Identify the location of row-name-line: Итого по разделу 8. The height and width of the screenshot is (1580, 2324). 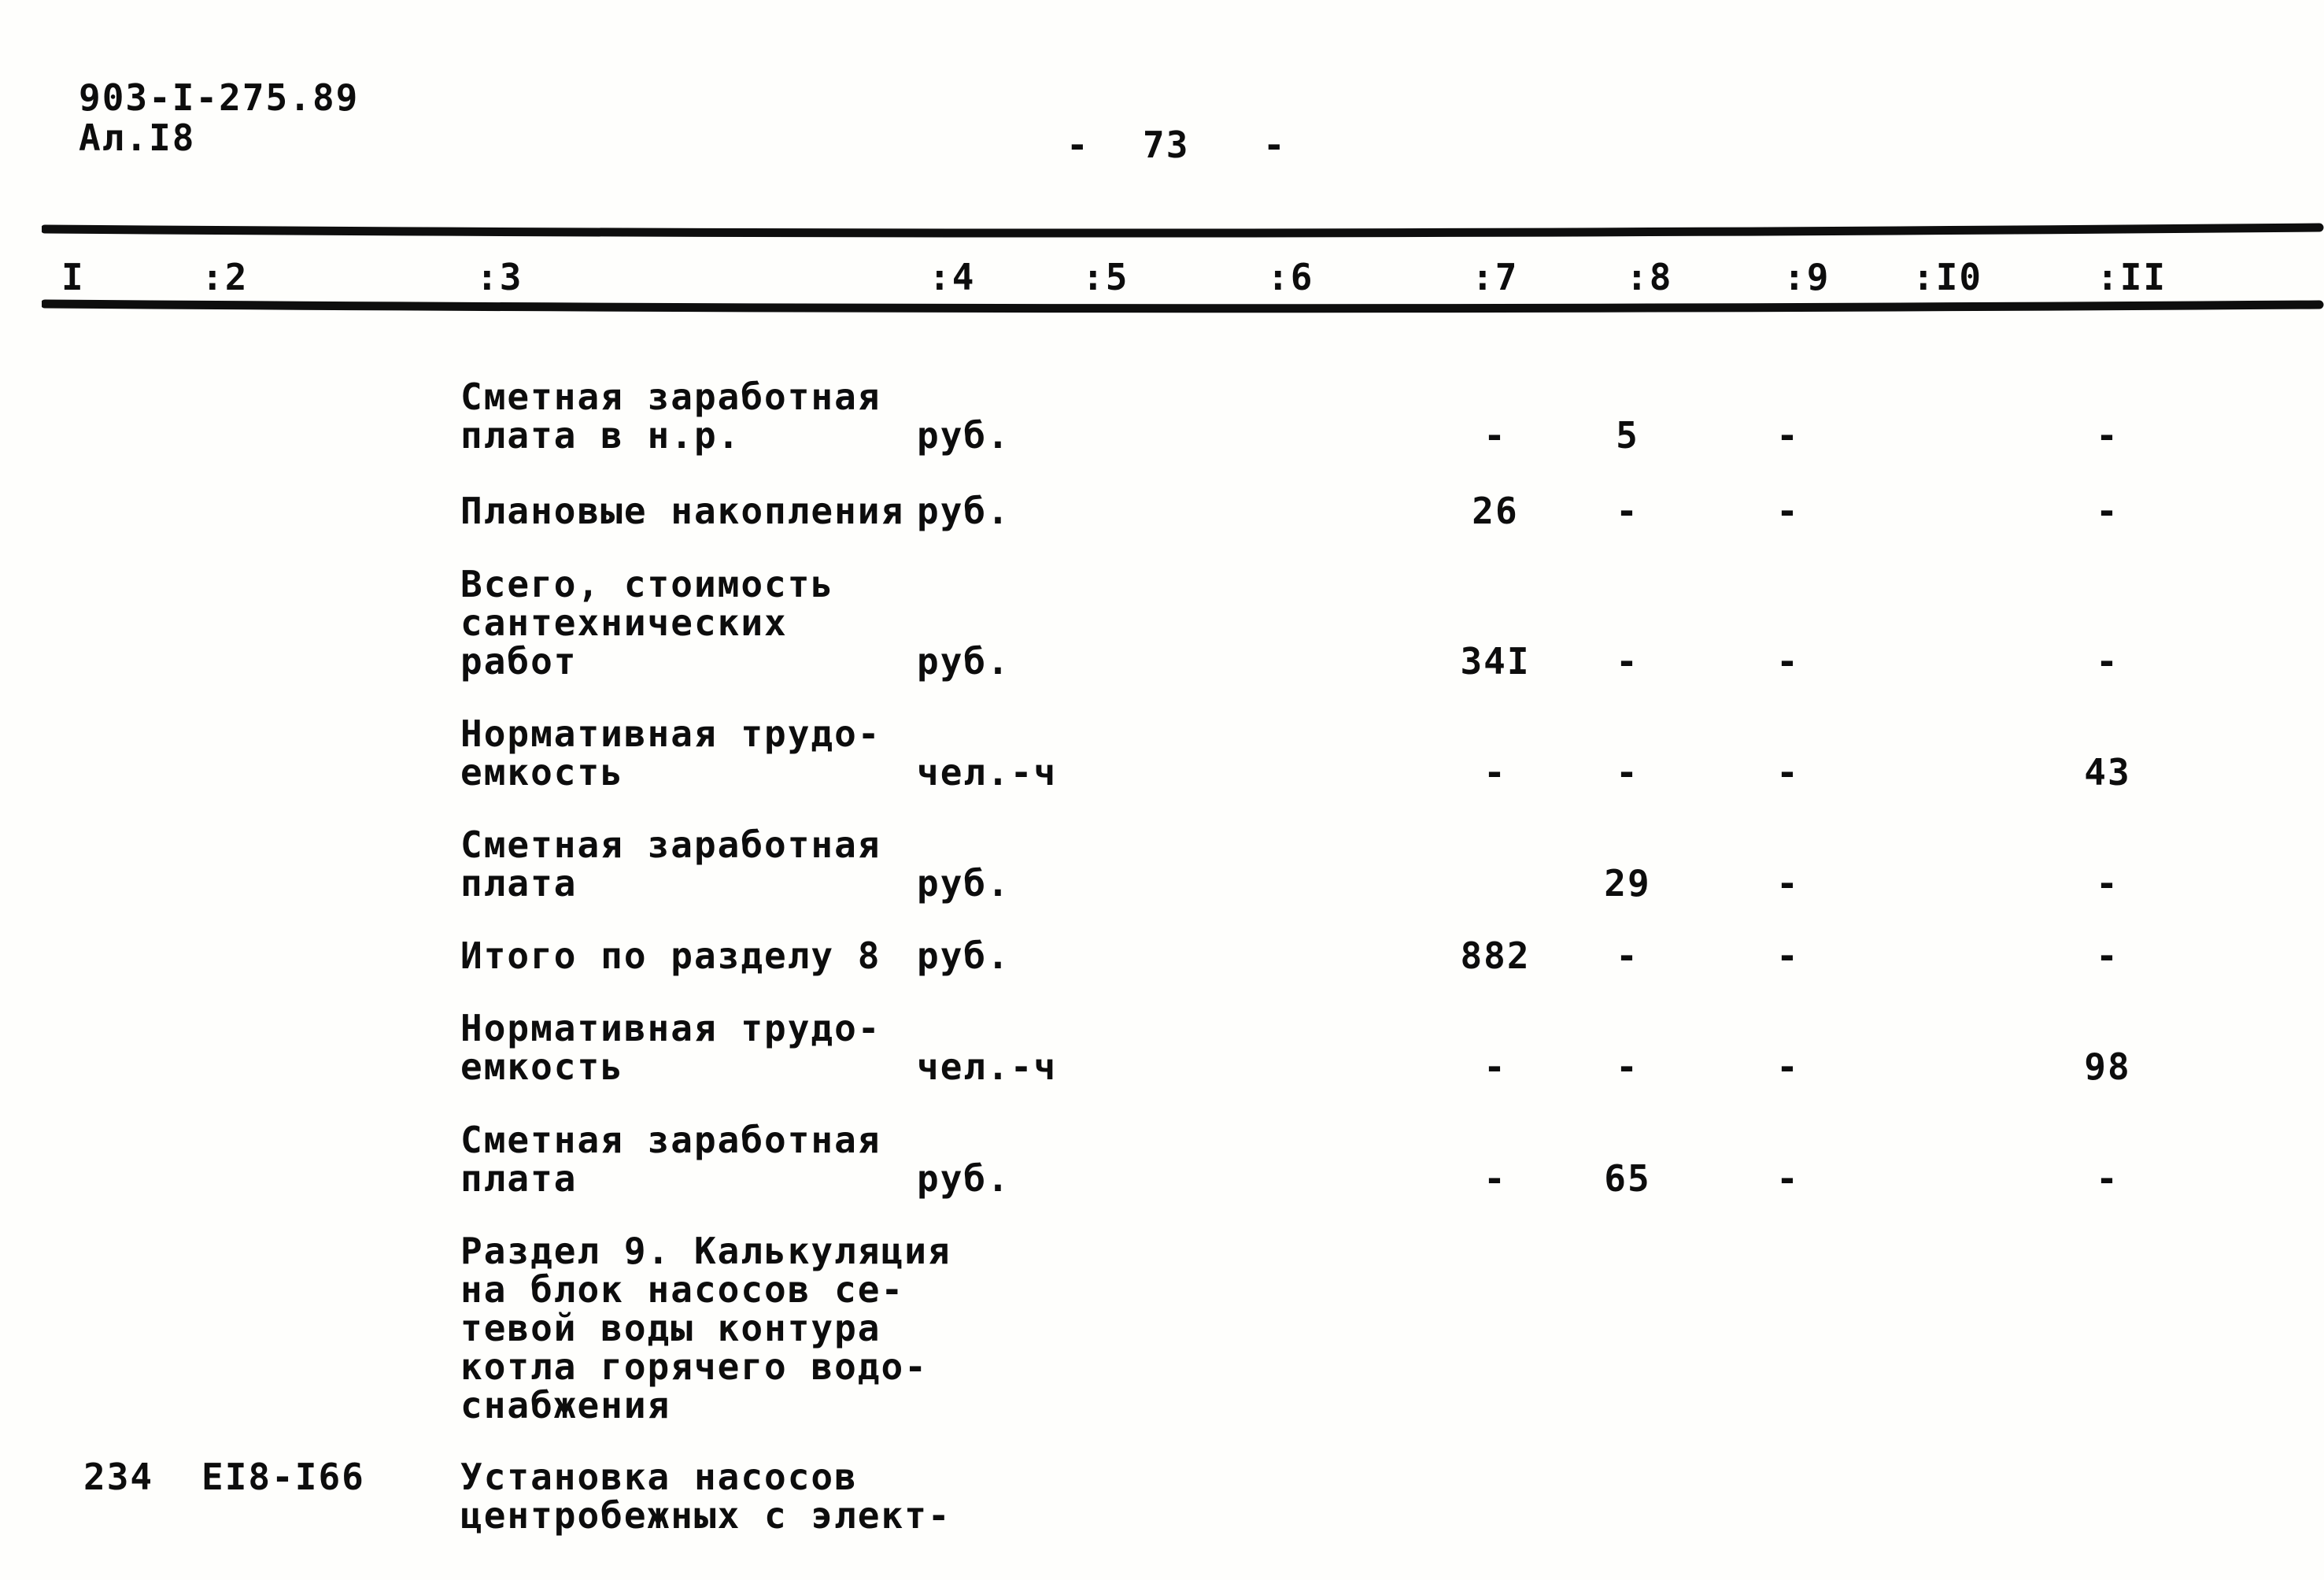
(670, 955).